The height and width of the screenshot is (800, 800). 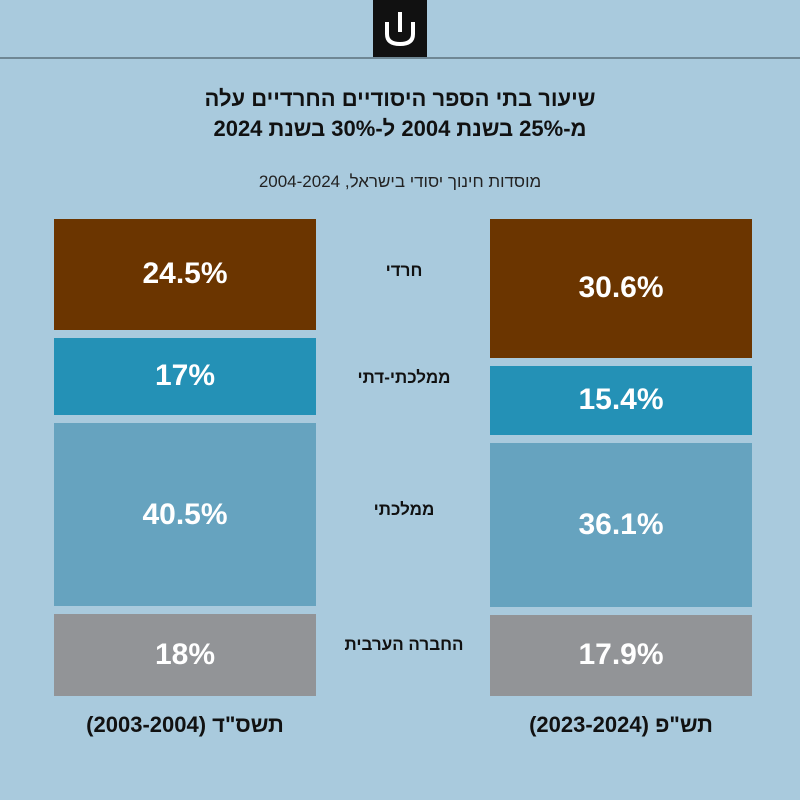 What do you see at coordinates (404, 271) in the screenshot?
I see `category-label: חרדי` at bounding box center [404, 271].